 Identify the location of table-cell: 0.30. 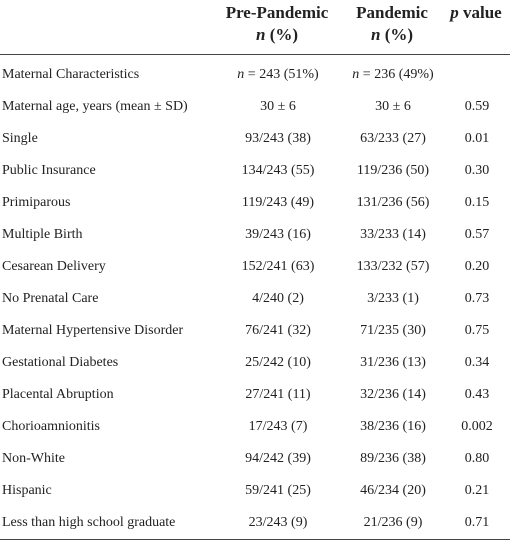
(477, 170).